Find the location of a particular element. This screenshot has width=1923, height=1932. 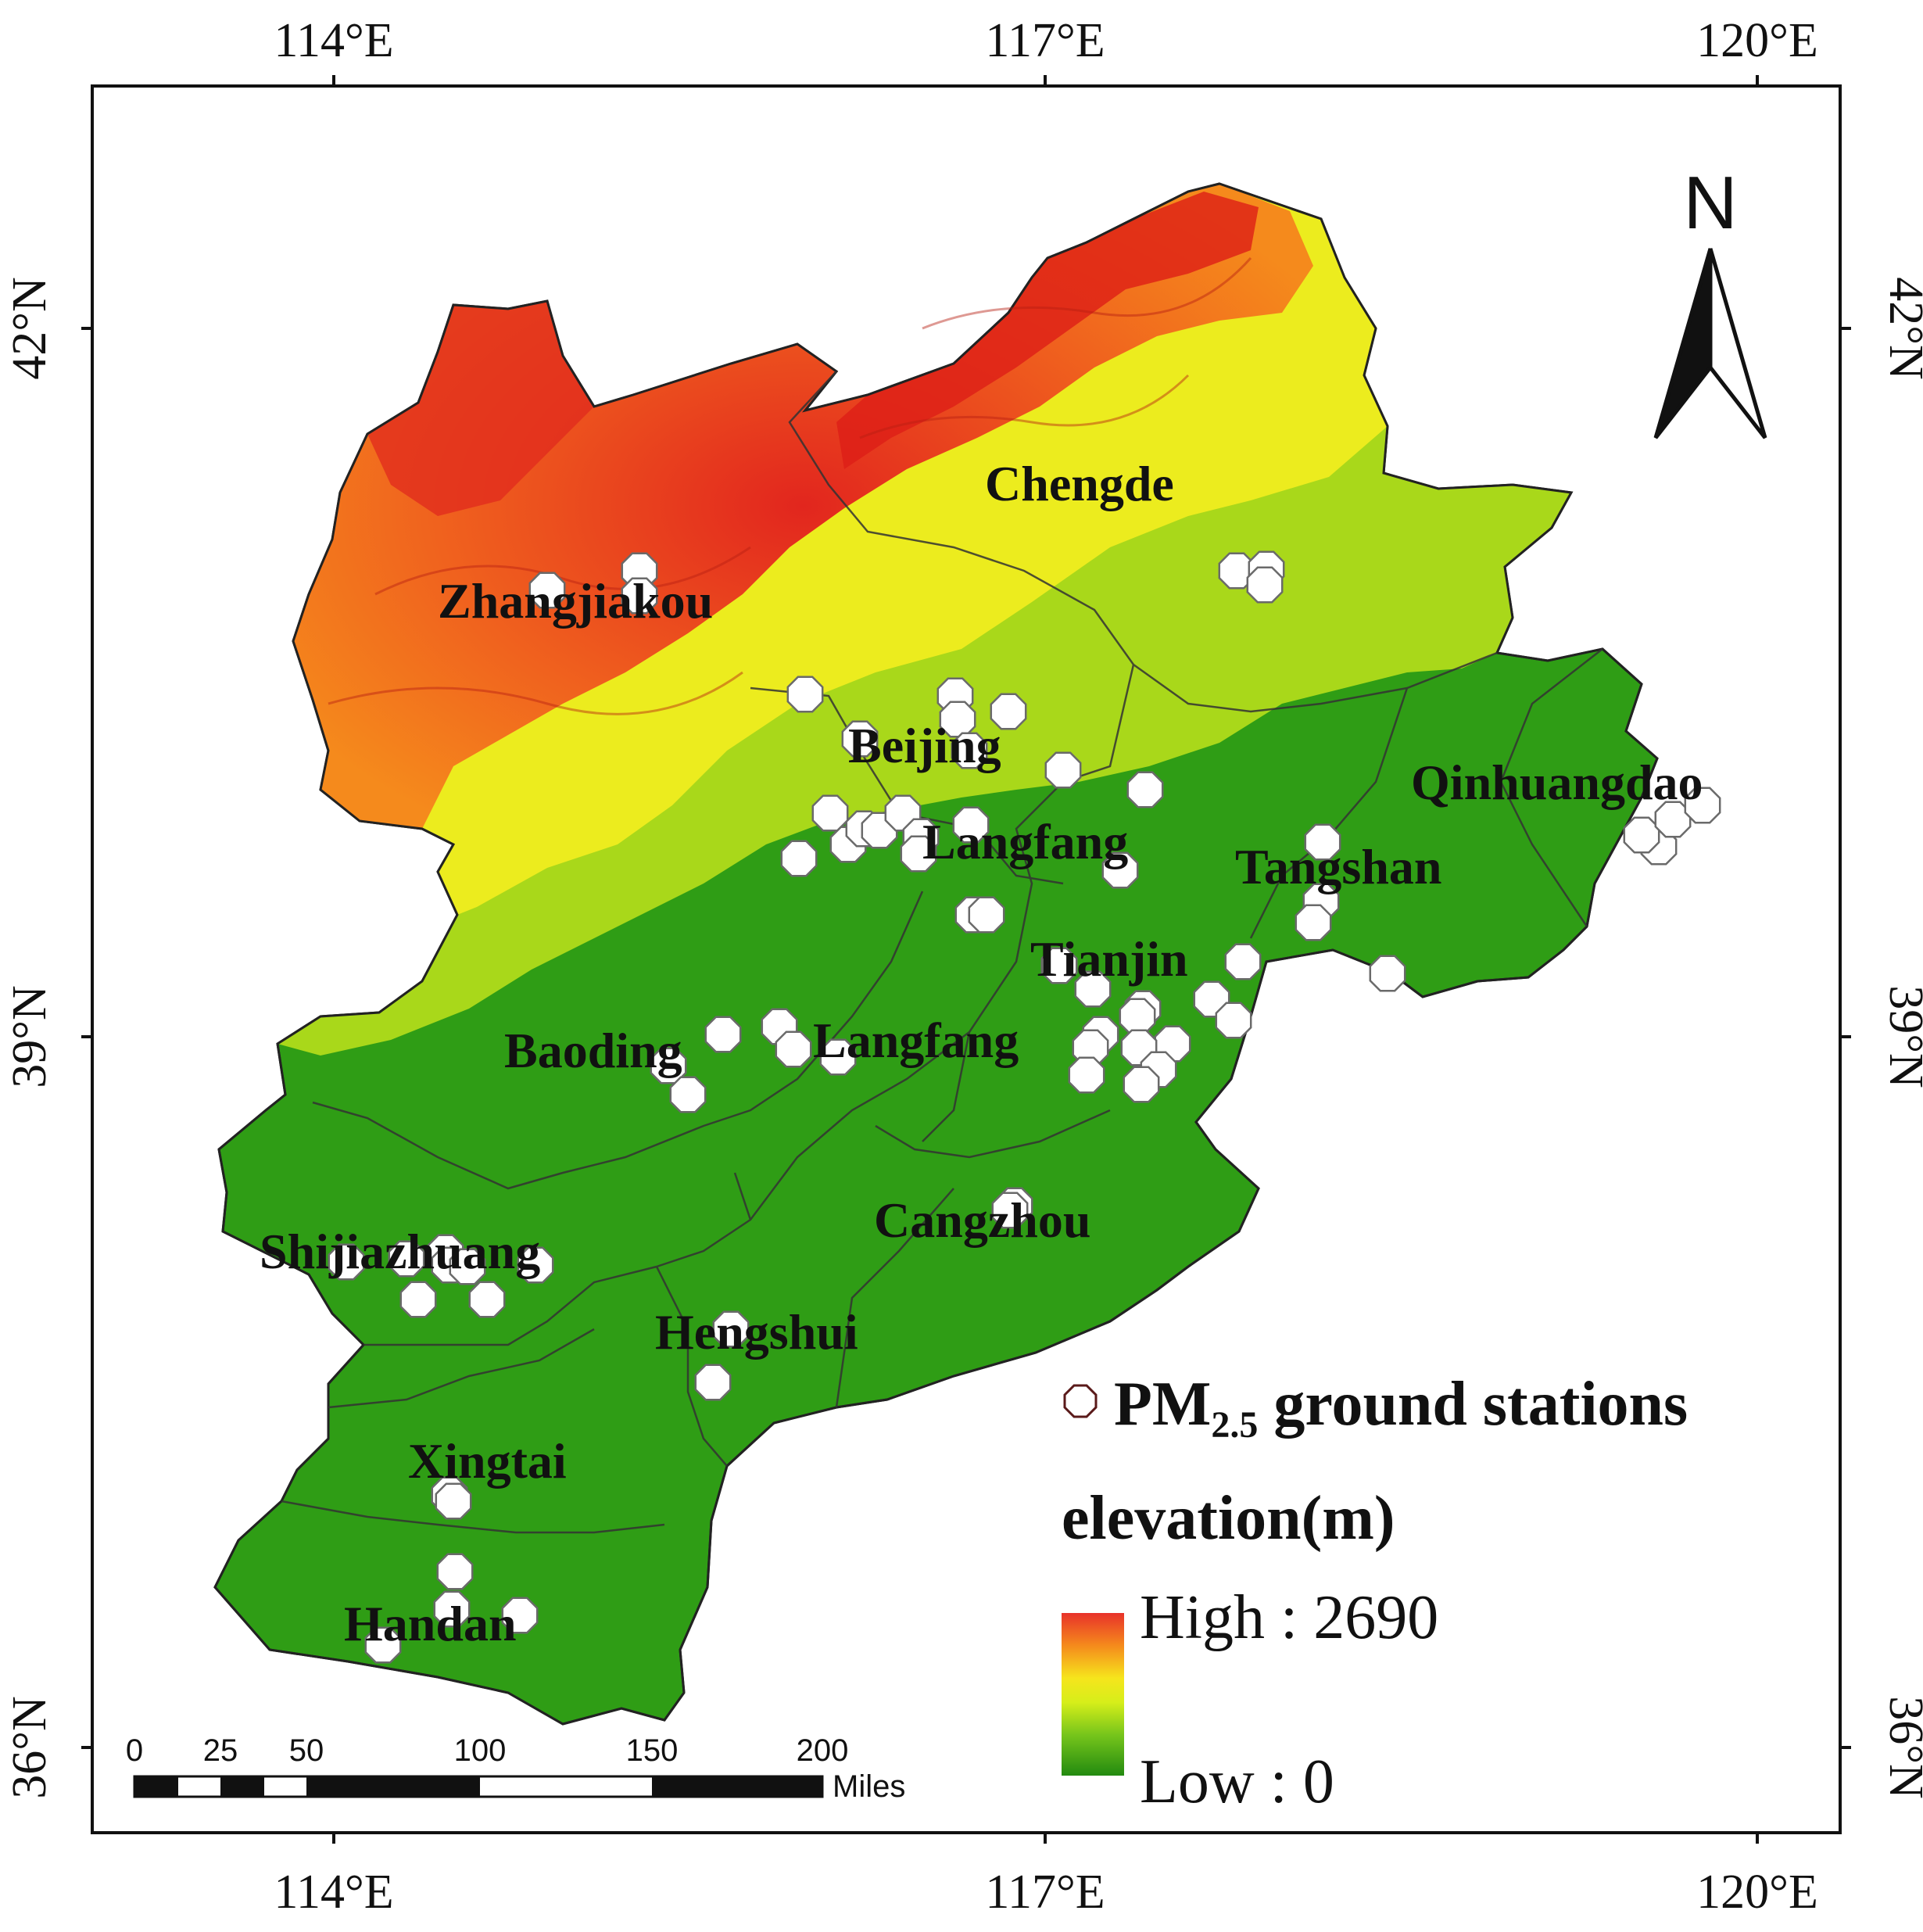

city-label-langfang-south: Langfang is located at coordinates (916, 1040).